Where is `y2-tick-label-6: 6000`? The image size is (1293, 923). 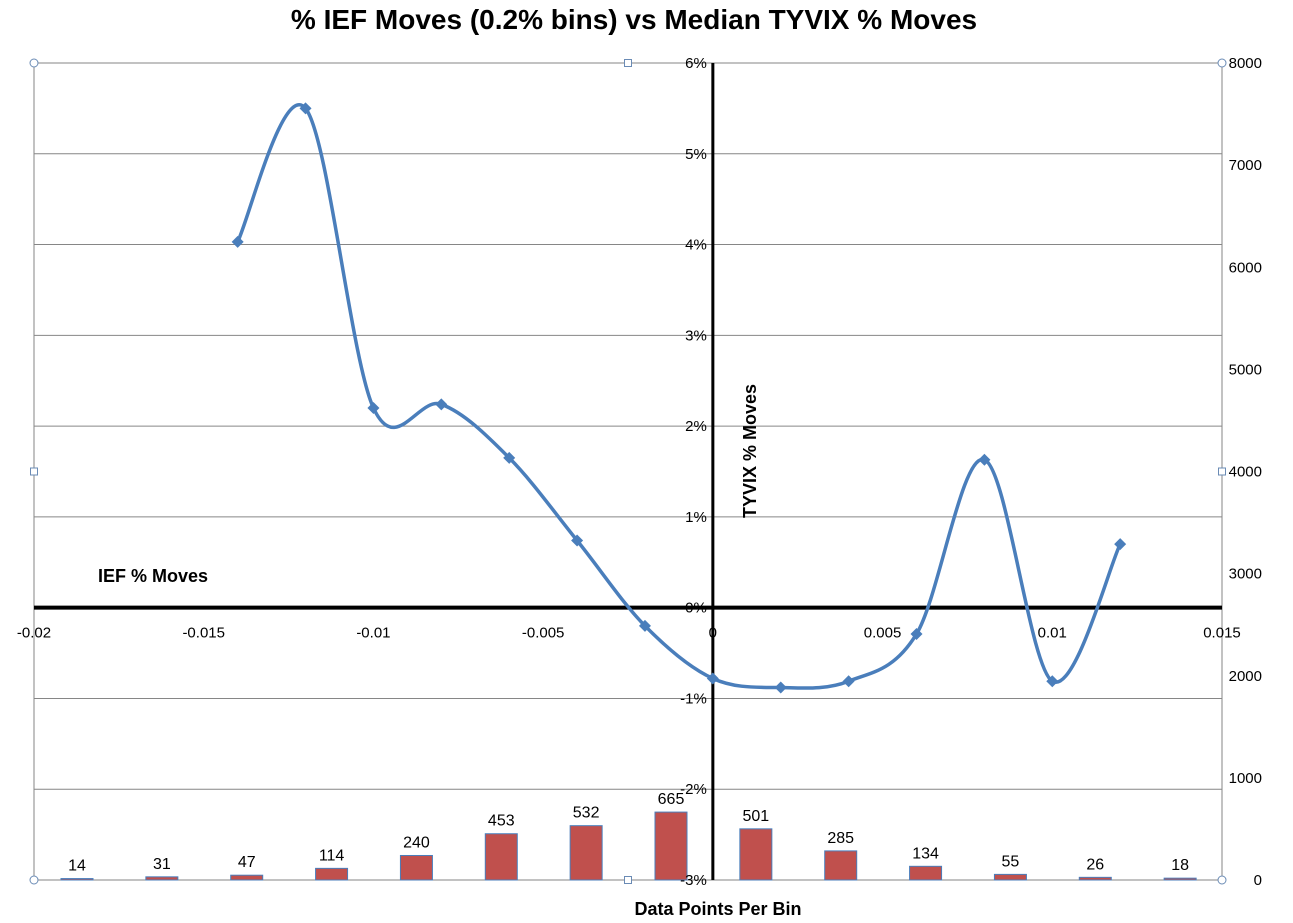
y2-tick-label-6: 6000 is located at coordinates (1245, 267).